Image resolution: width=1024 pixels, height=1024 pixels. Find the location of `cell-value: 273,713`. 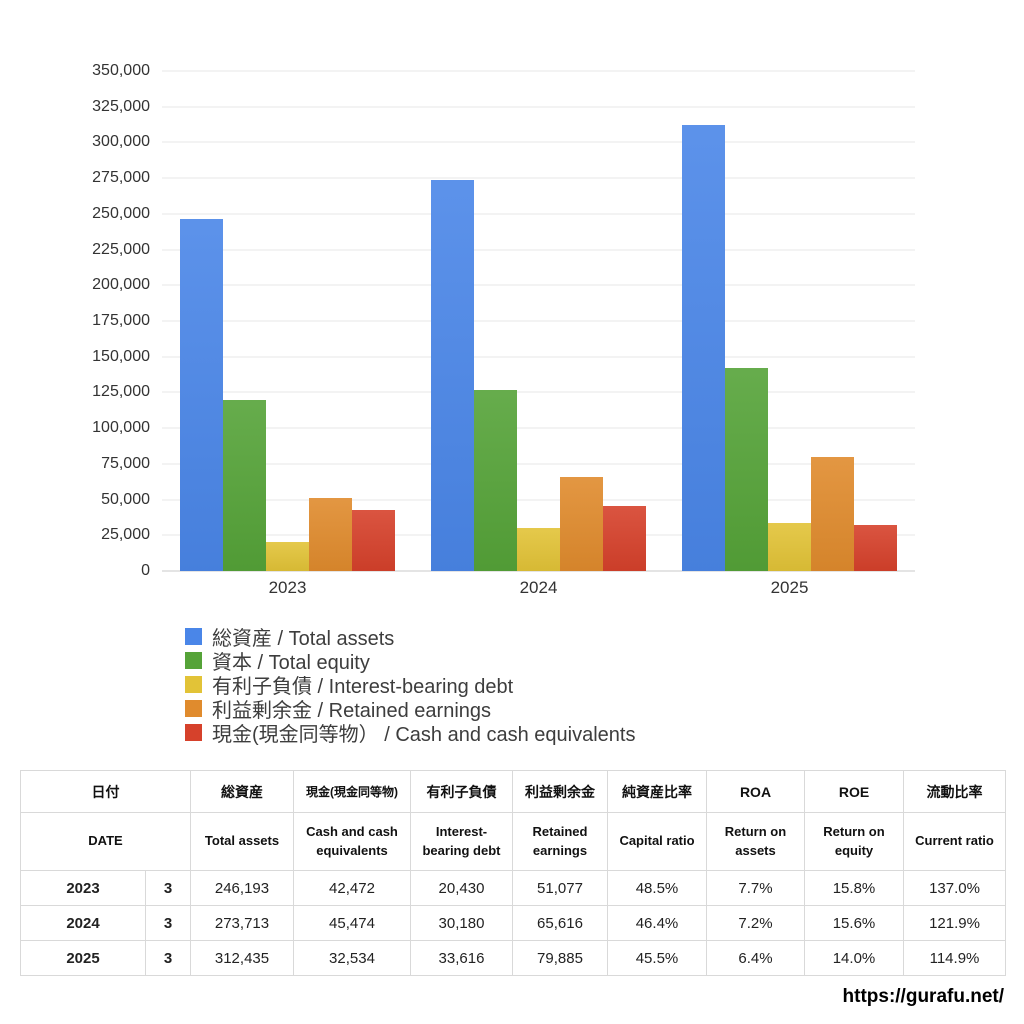

cell-value: 273,713 is located at coordinates (242, 923).